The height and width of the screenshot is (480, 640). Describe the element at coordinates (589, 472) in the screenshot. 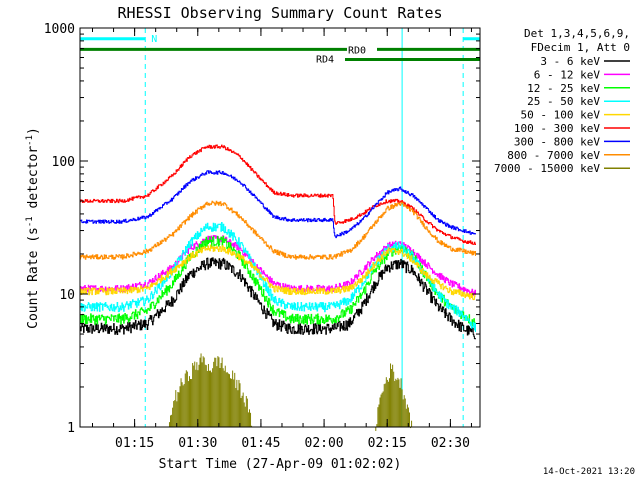

I see `footer-timestamp: 14-Oct-2021 13:20` at that location.